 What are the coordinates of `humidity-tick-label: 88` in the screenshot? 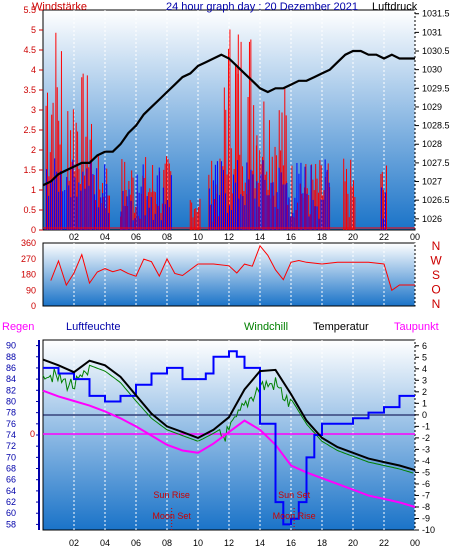 It's located at (11, 357).